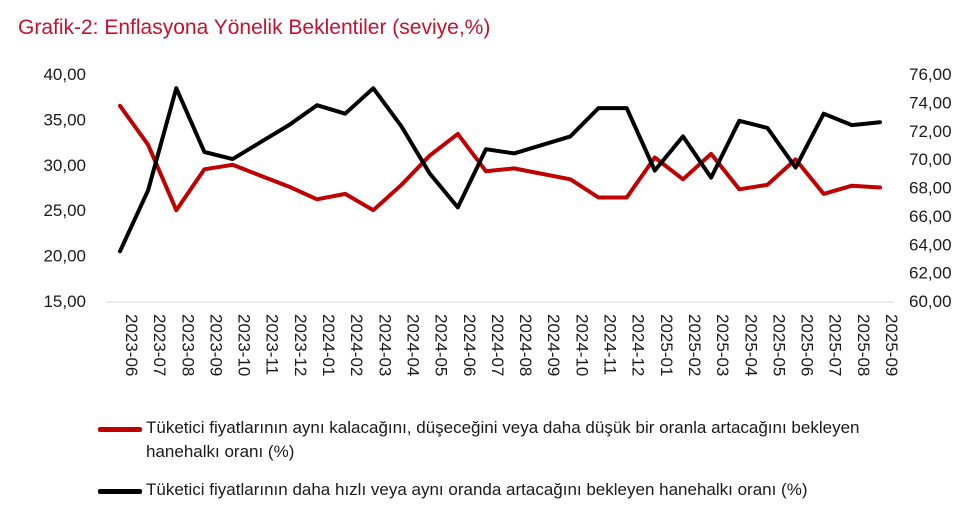 Image resolution: width=960 pixels, height=528 pixels. What do you see at coordinates (930, 216) in the screenshot?
I see `right-tick-label: 66,00` at bounding box center [930, 216].